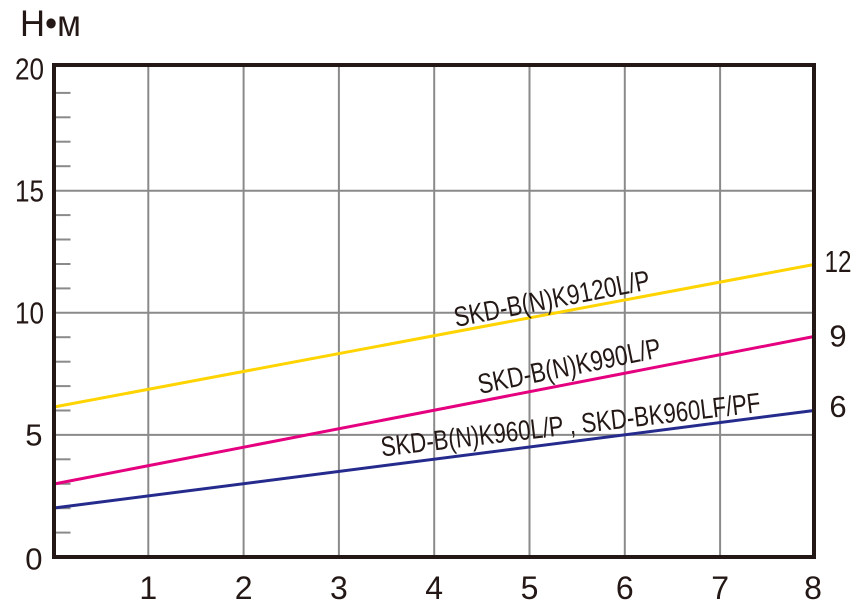 Image resolution: width=857 pixels, height=605 pixels. Describe the element at coordinates (837, 336) in the screenshot. I see `svg-text: 9` at that location.